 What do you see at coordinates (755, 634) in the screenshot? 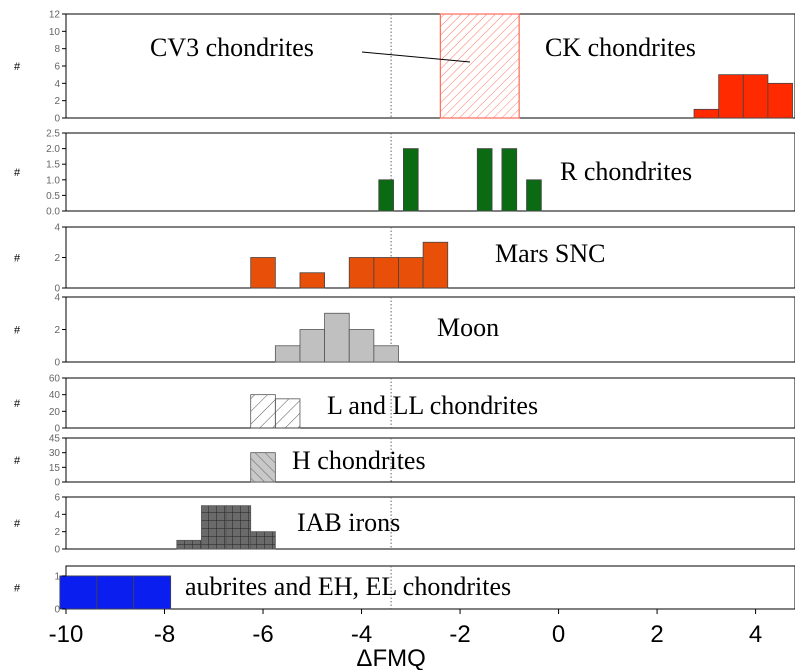
I see `x-tick-label: 4` at bounding box center [755, 634].